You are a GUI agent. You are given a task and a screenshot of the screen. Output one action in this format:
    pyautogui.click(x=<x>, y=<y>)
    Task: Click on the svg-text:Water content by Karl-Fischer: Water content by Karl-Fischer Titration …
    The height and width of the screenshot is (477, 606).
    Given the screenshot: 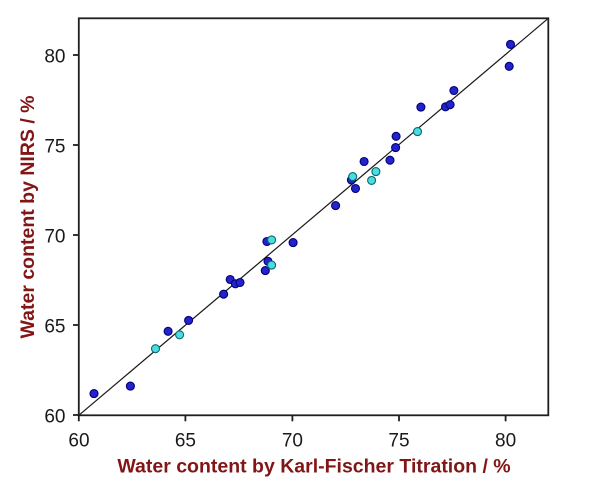 What is the action you would take?
    pyautogui.click(x=313, y=466)
    